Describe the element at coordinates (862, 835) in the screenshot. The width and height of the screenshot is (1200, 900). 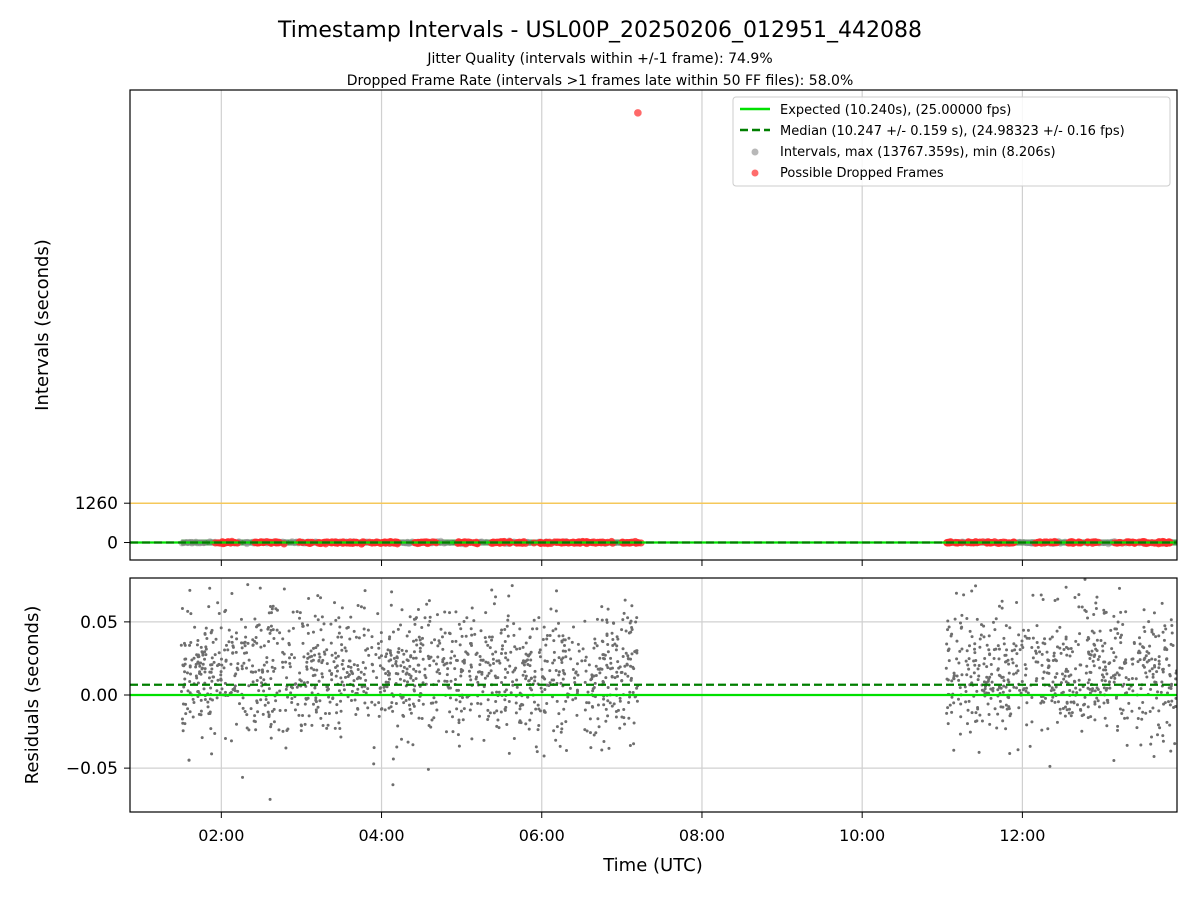
I see `x-tick-label: 10:00` at that location.